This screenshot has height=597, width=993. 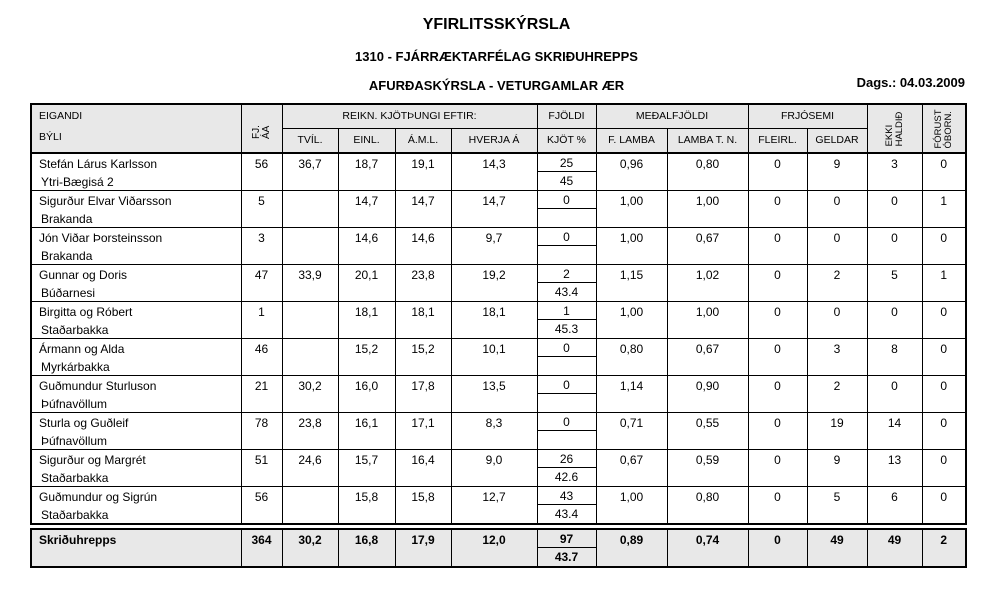 I want to click on owner-farm-cell: Jón Viðar Þorsteinsson Brakanda, so click(x=136, y=246).